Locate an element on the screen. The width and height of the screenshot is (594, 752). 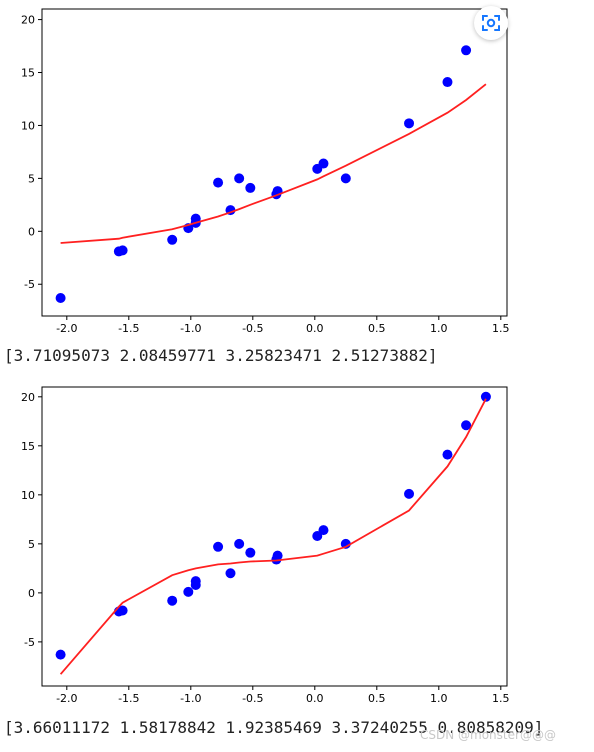
scan-button is located at coordinates (491, 23).